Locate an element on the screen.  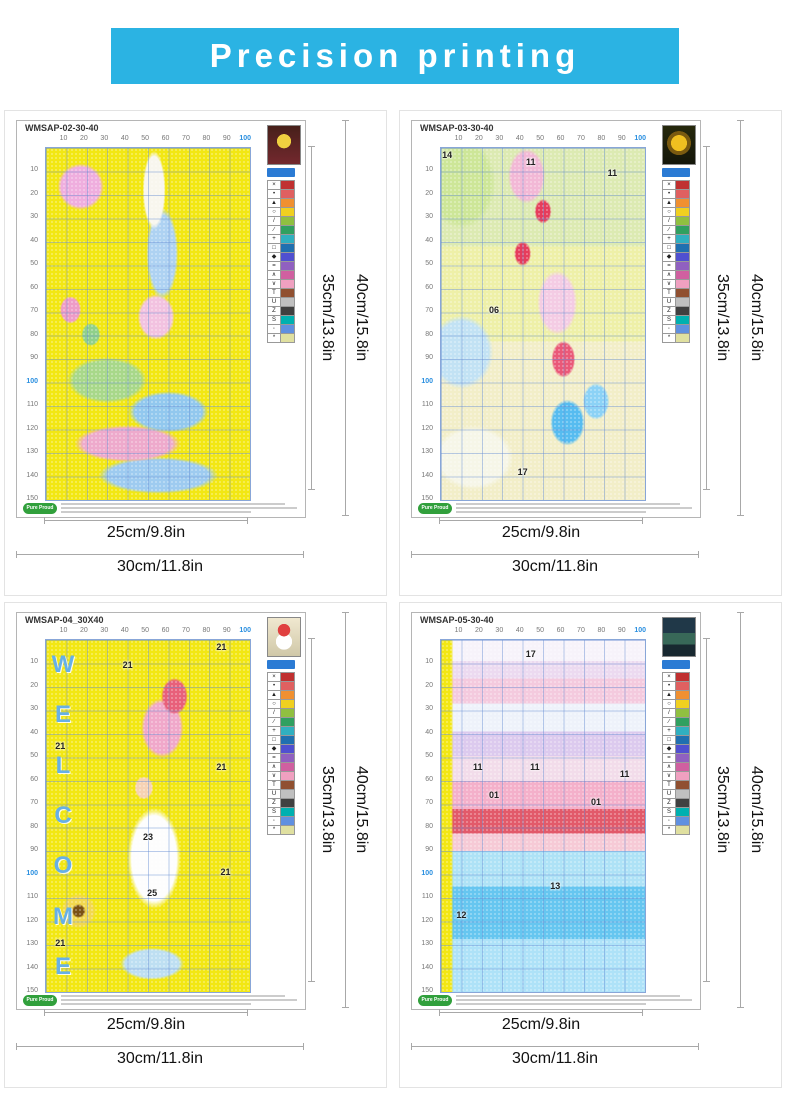
ruler-number: 50 is located at coordinates (34, 264).